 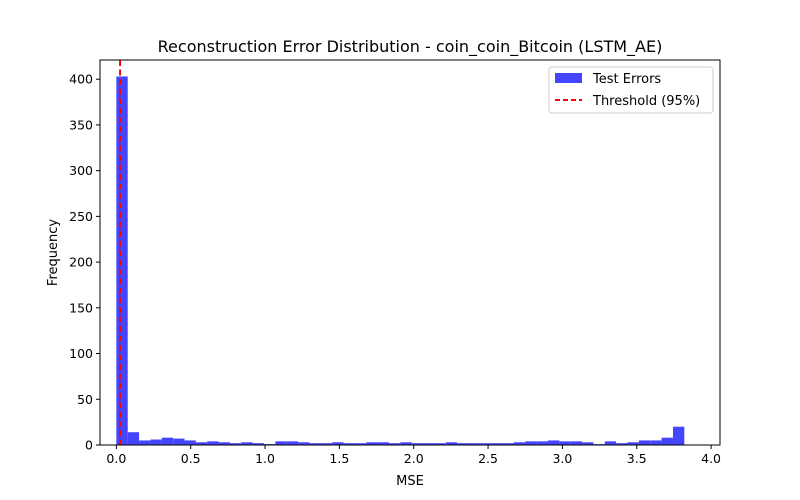 What do you see at coordinates (81, 79) in the screenshot?
I see `y-tick-label: 400` at bounding box center [81, 79].